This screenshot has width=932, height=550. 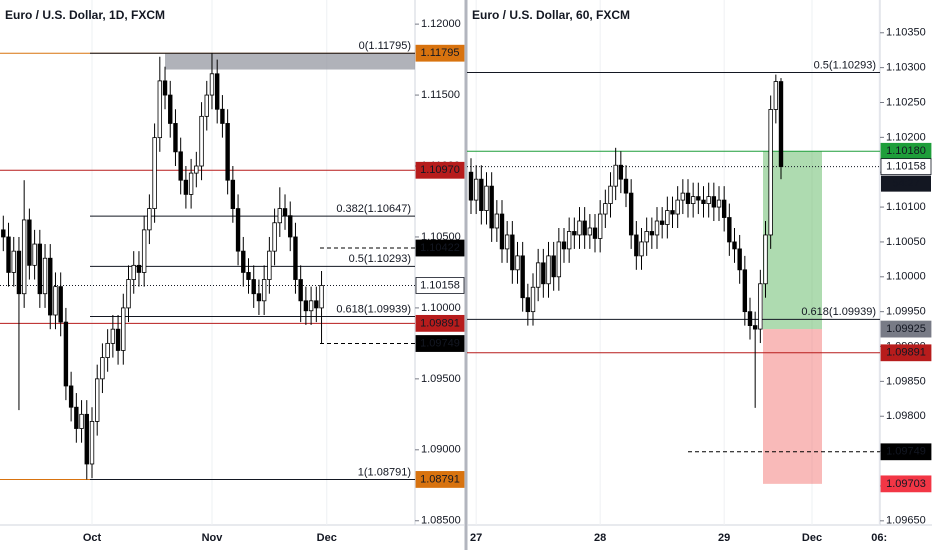 What do you see at coordinates (600, 538) in the screenshot?
I see `x-tick-label: 28` at bounding box center [600, 538].